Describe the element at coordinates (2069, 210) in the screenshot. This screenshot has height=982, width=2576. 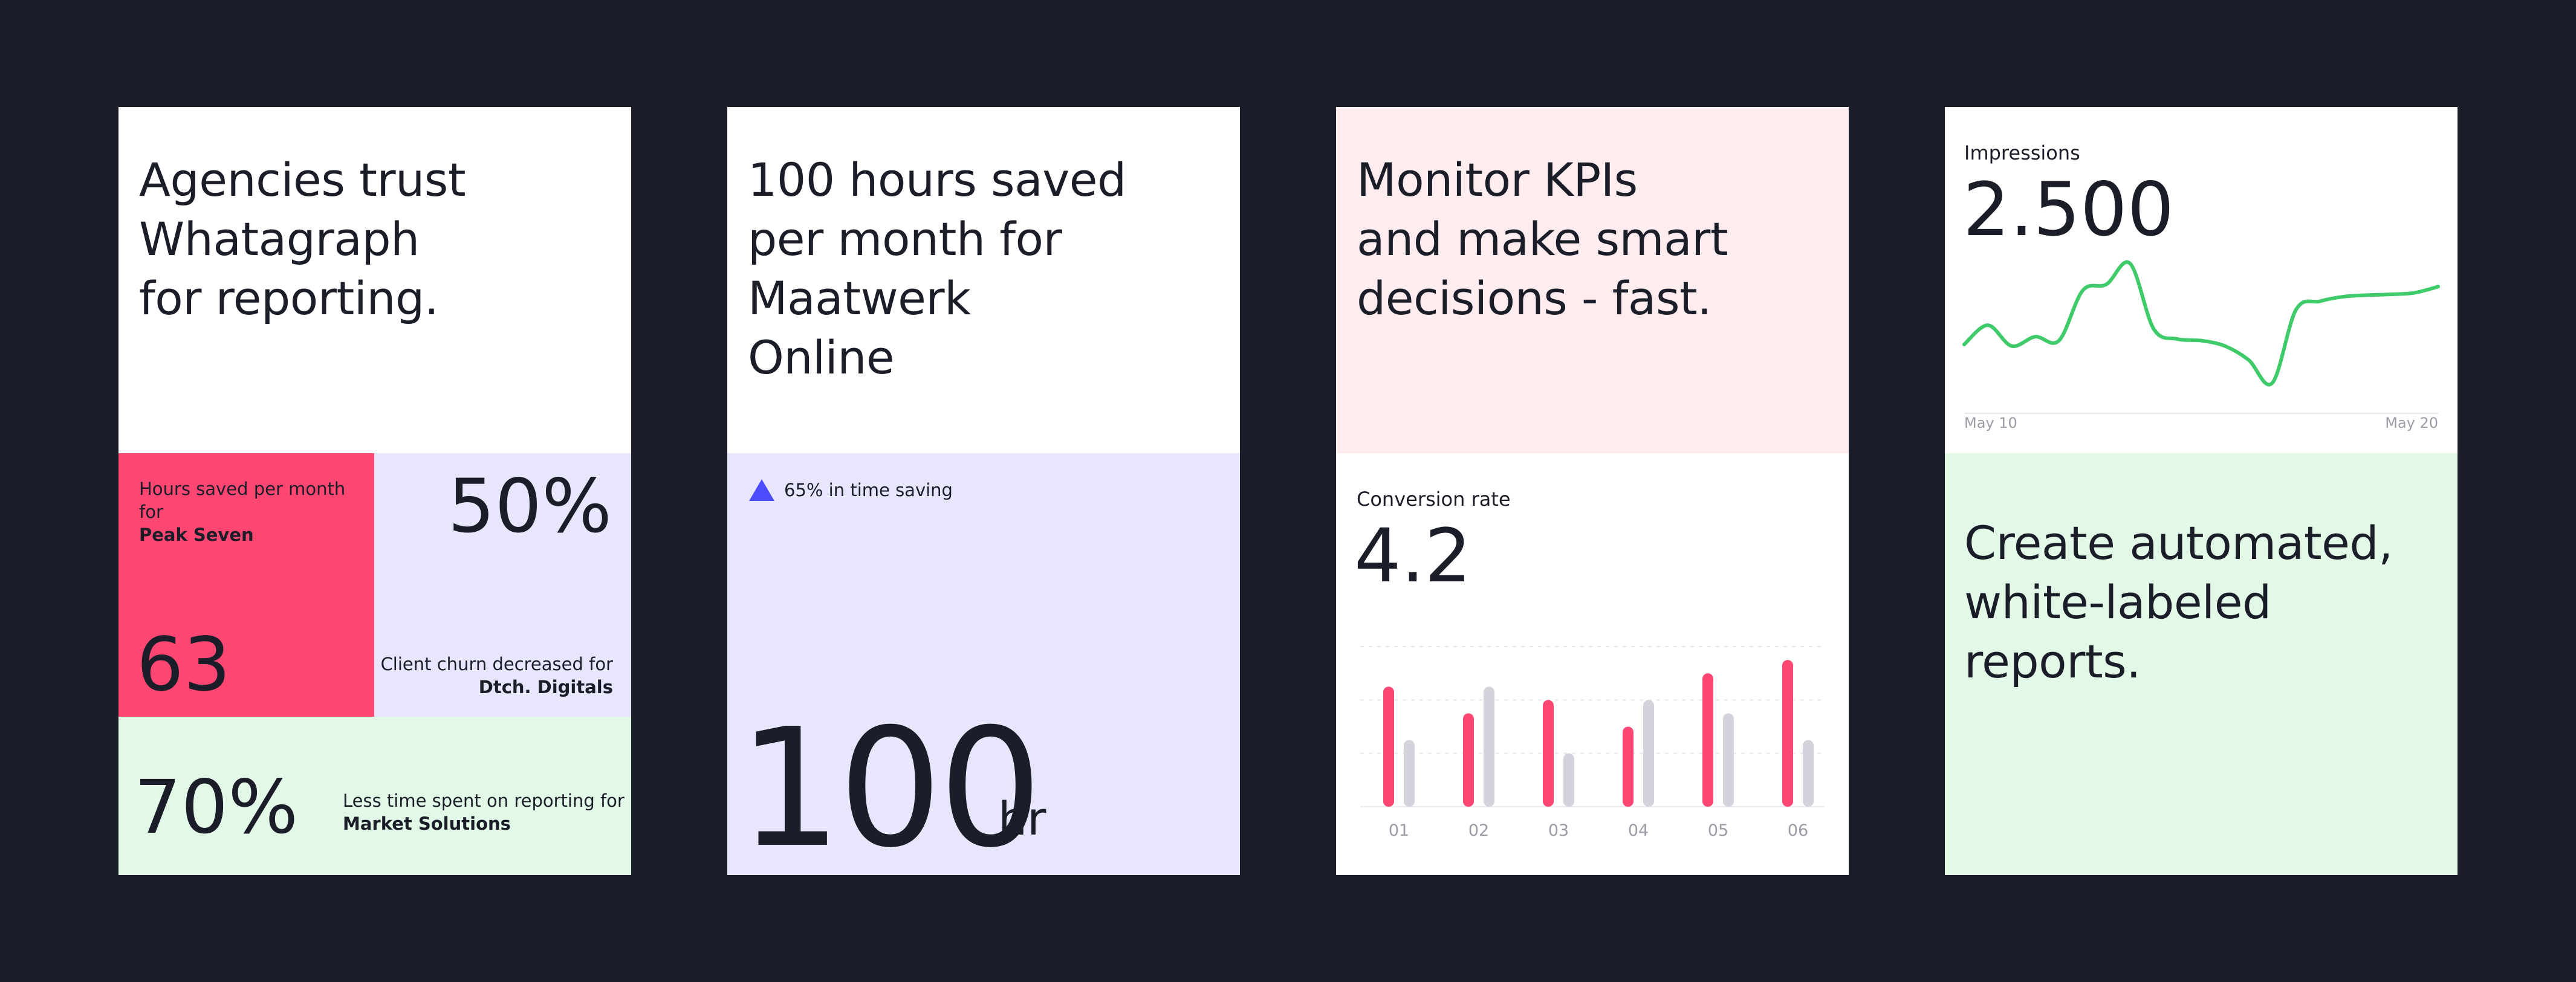
I see `impressions-value: 2.500` at that location.